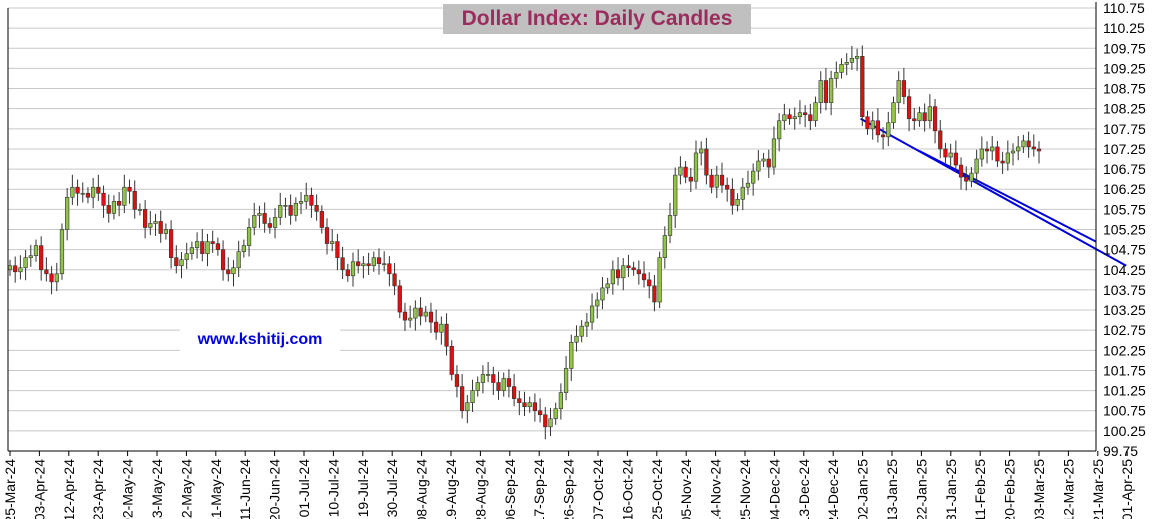 The width and height of the screenshot is (1176, 519). I want to click on x-tick-label: 25-Oct-24, so click(657, 489).